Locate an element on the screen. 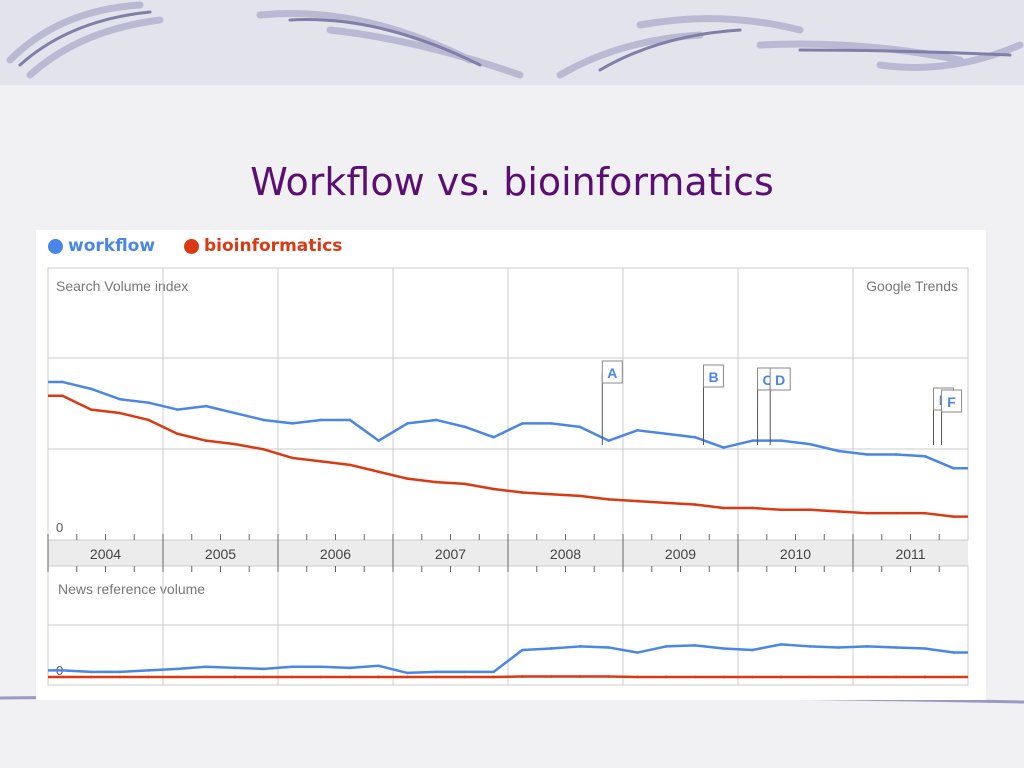 This screenshot has height=768, width=1024. annotation-flag-D: D is located at coordinates (780, 379).